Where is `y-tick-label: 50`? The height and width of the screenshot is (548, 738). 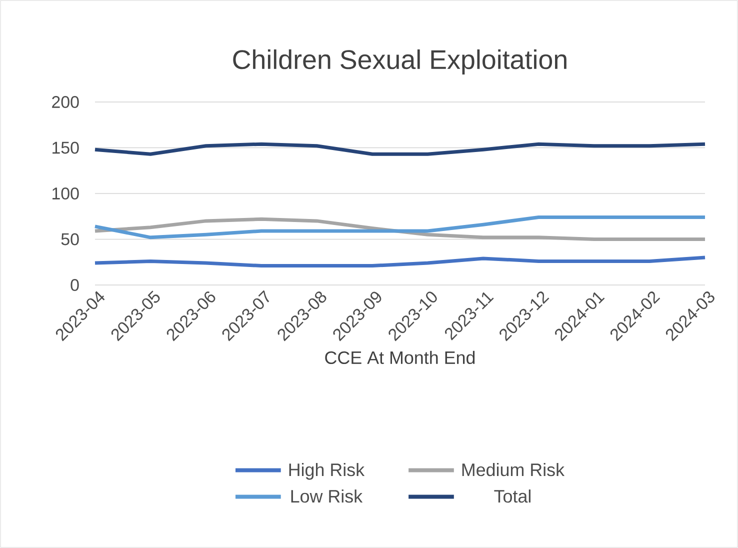
y-tick-label: 50 is located at coordinates (70, 239).